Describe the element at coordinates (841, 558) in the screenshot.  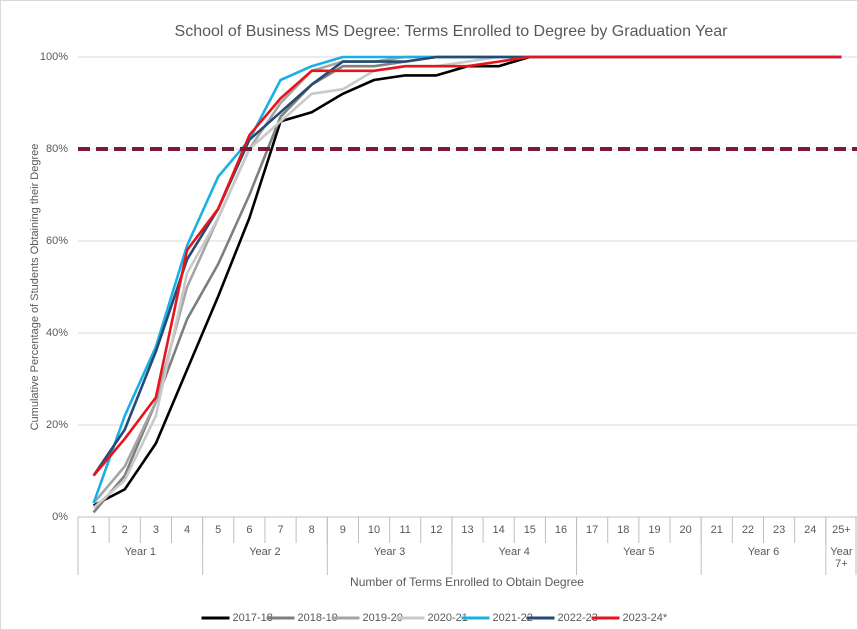
I see `year-group-label: Year 7+` at that location.